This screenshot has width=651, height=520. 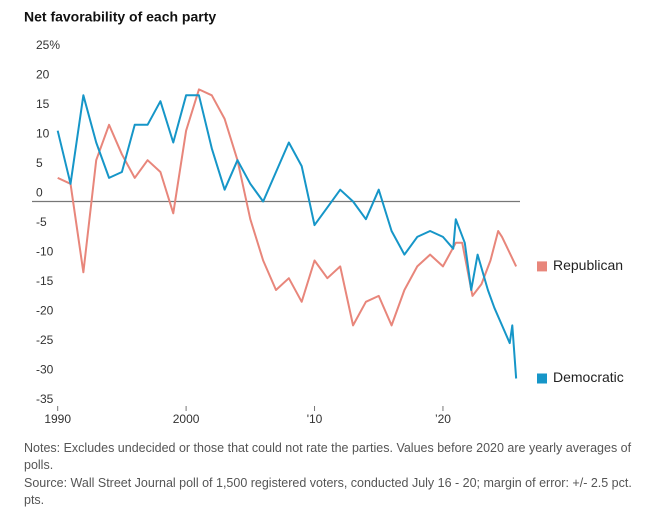 What do you see at coordinates (186, 419) in the screenshot?
I see `x-tick-label: 2000` at bounding box center [186, 419].